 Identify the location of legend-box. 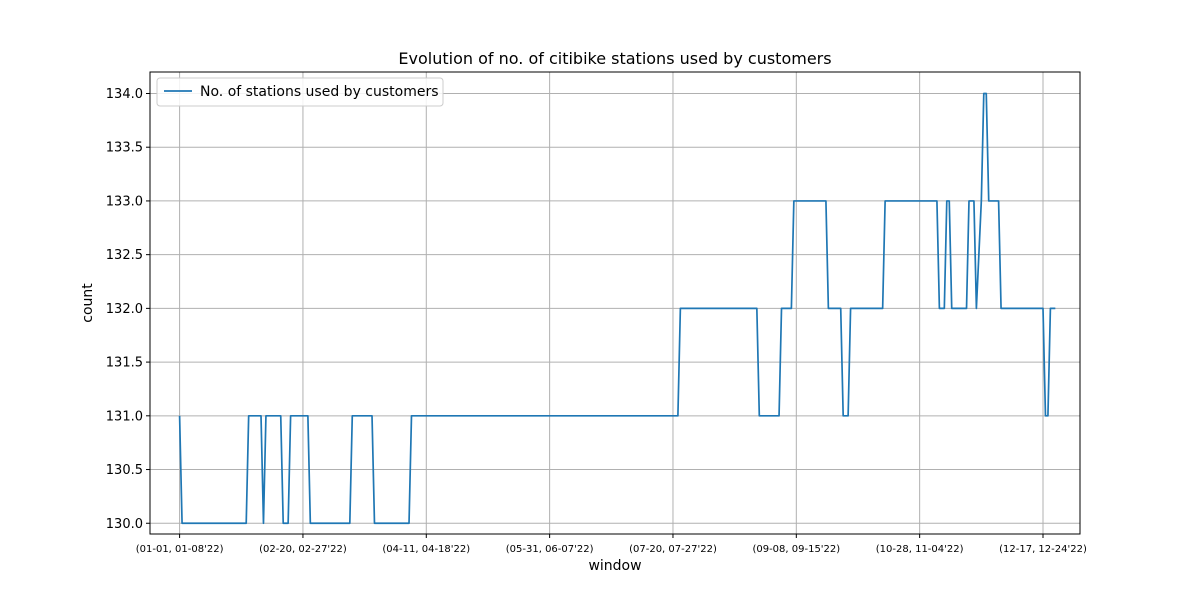
(300, 92).